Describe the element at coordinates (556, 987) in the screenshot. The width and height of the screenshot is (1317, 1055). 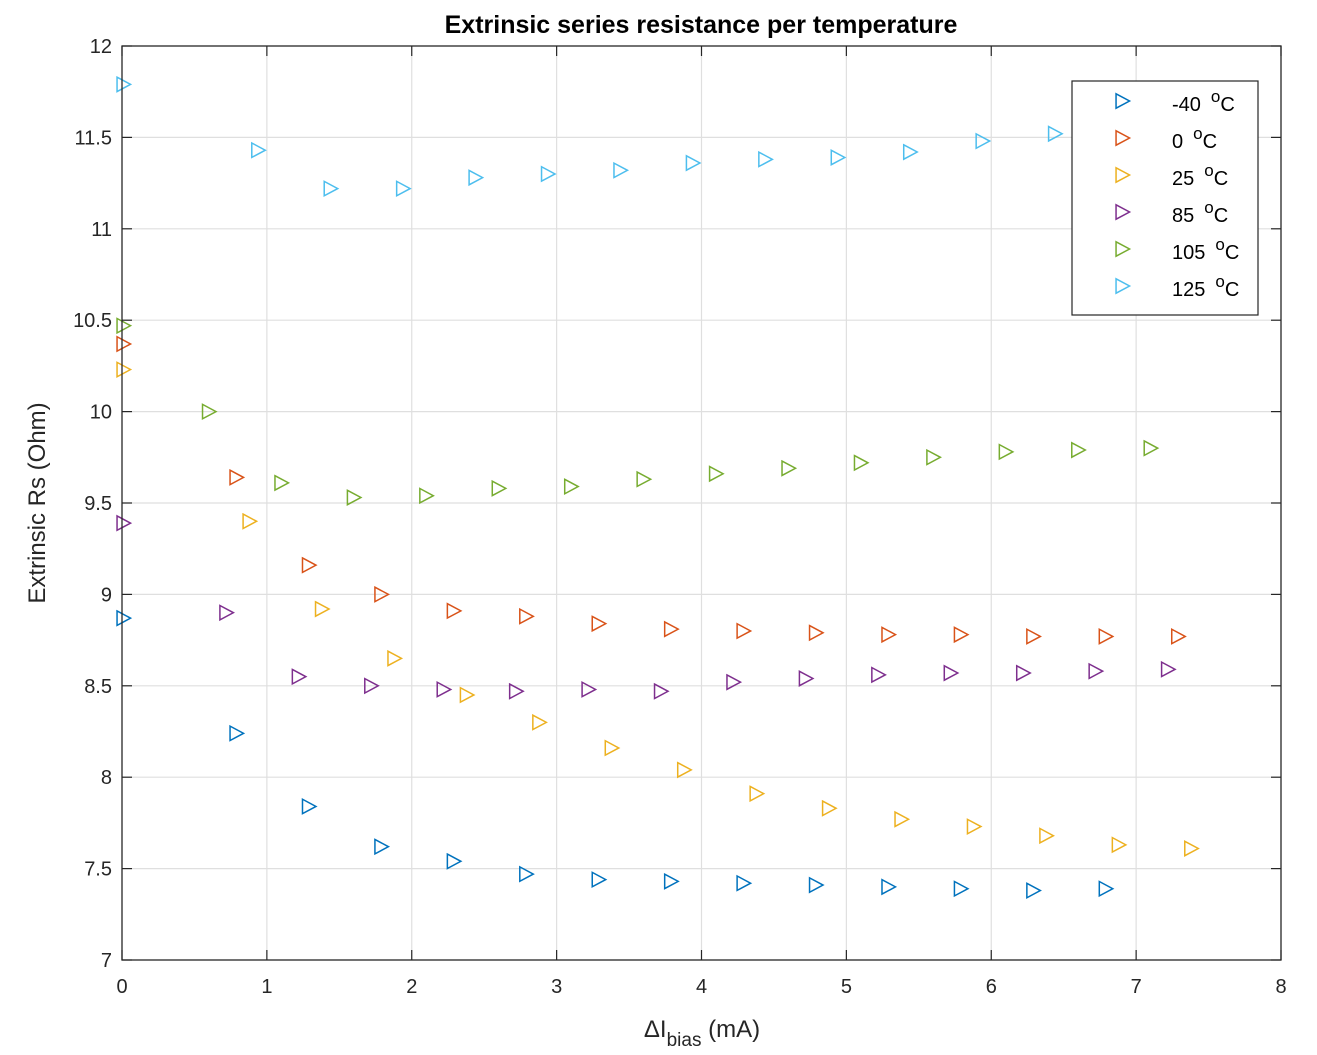
I see `x-tick-label: 3` at that location.